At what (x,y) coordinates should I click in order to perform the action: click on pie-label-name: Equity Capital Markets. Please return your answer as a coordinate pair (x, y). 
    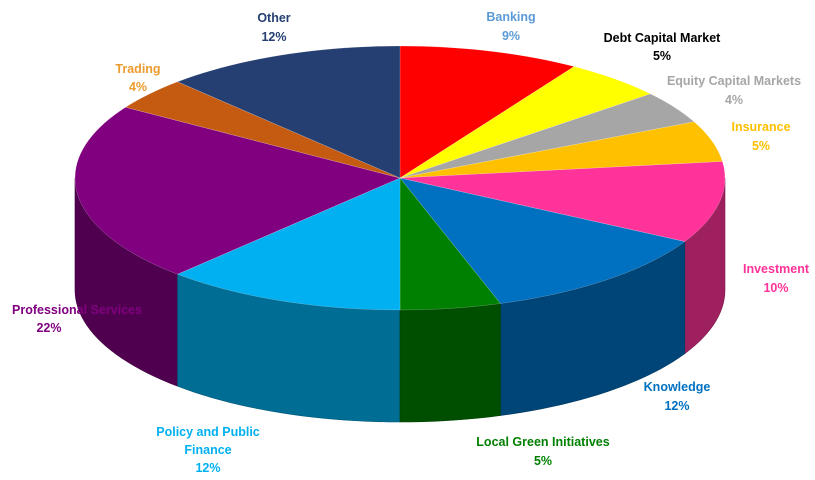
    Looking at the image, I should click on (734, 81).